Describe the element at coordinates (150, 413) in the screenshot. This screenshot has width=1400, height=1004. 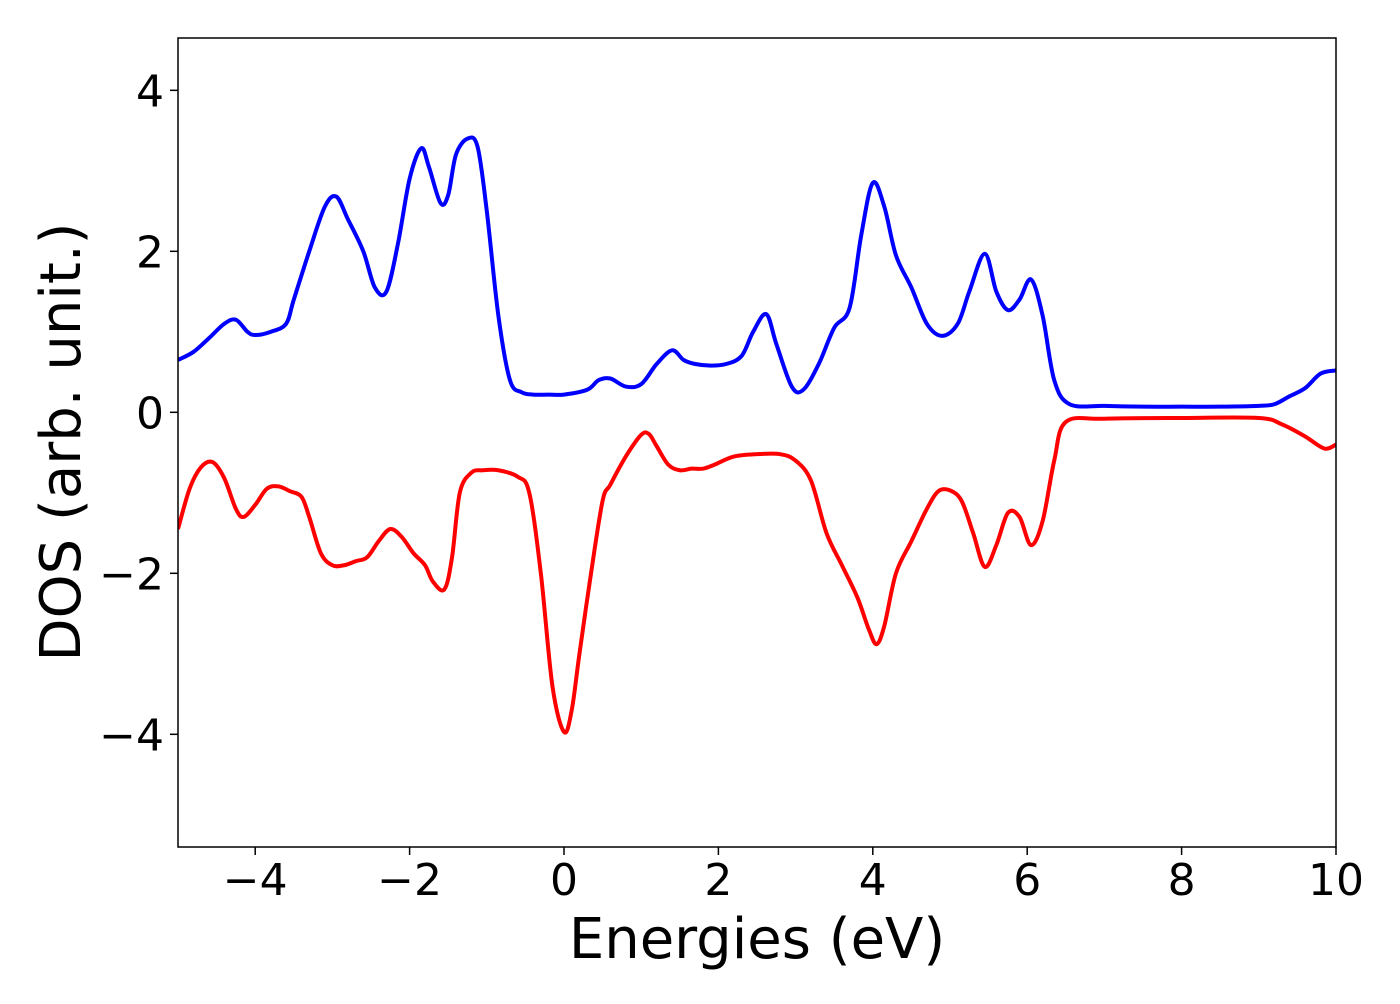
I see `y-tick-label: 0` at that location.